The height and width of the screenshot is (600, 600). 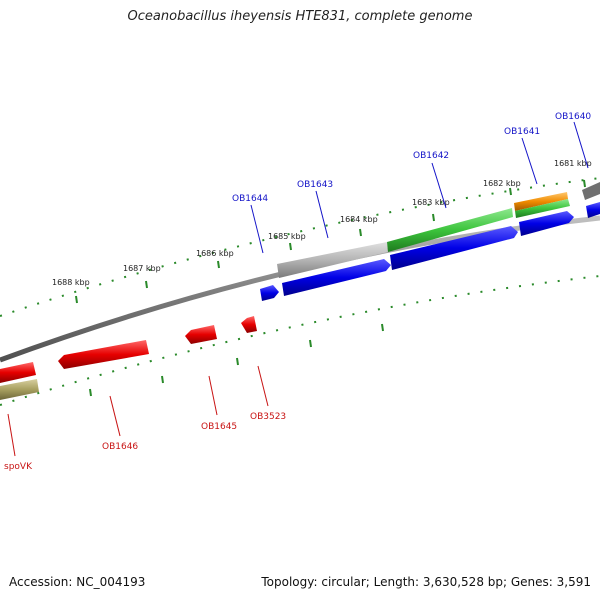 What do you see at coordinates (431, 156) in the screenshot?
I see `gene-label: OB1642` at bounding box center [431, 156].